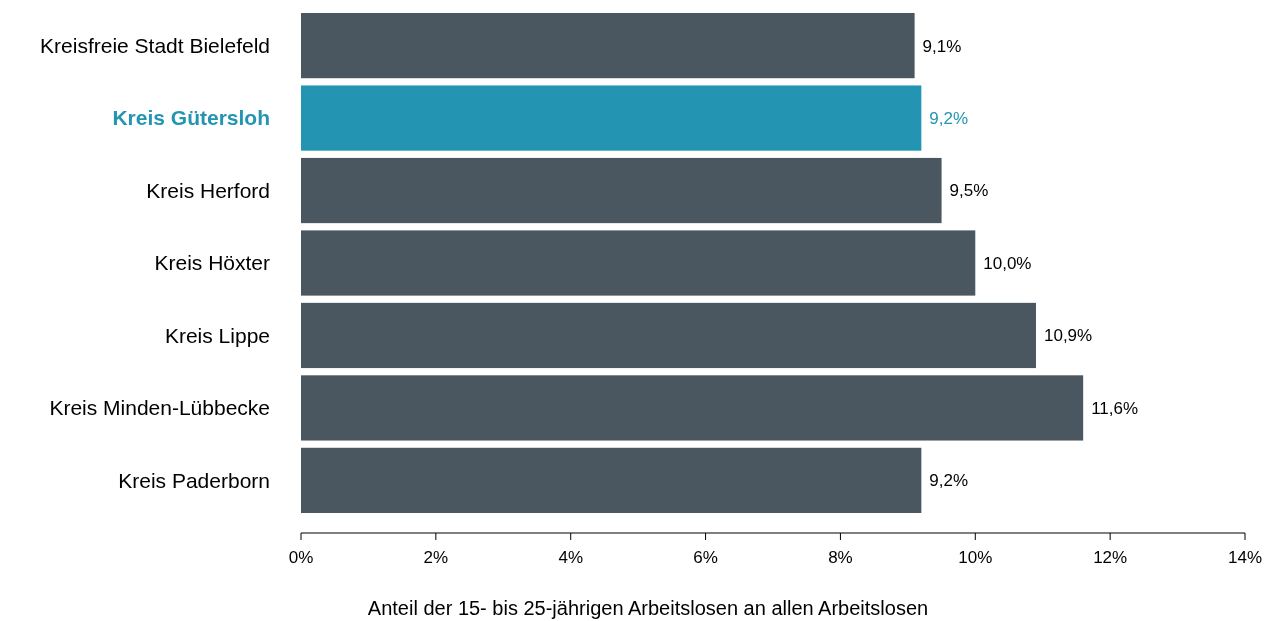 This screenshot has height=621, width=1275. What do you see at coordinates (301, 557) in the screenshot?
I see `x-tick-label: 0%` at bounding box center [301, 557].